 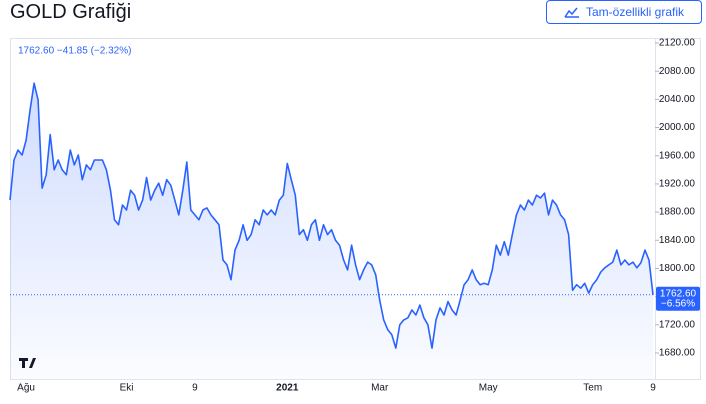 What do you see at coordinates (27, 363) in the screenshot?
I see `tv-logo` at bounding box center [27, 363].